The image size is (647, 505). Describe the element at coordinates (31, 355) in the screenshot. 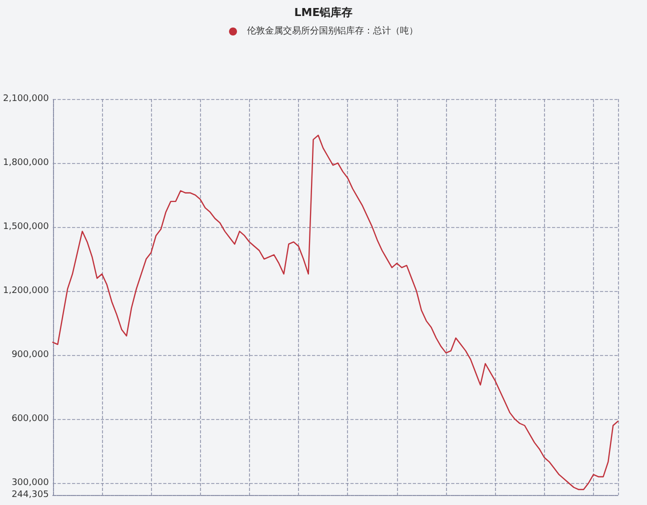

I see `y-tick-label: 900,000` at that location.